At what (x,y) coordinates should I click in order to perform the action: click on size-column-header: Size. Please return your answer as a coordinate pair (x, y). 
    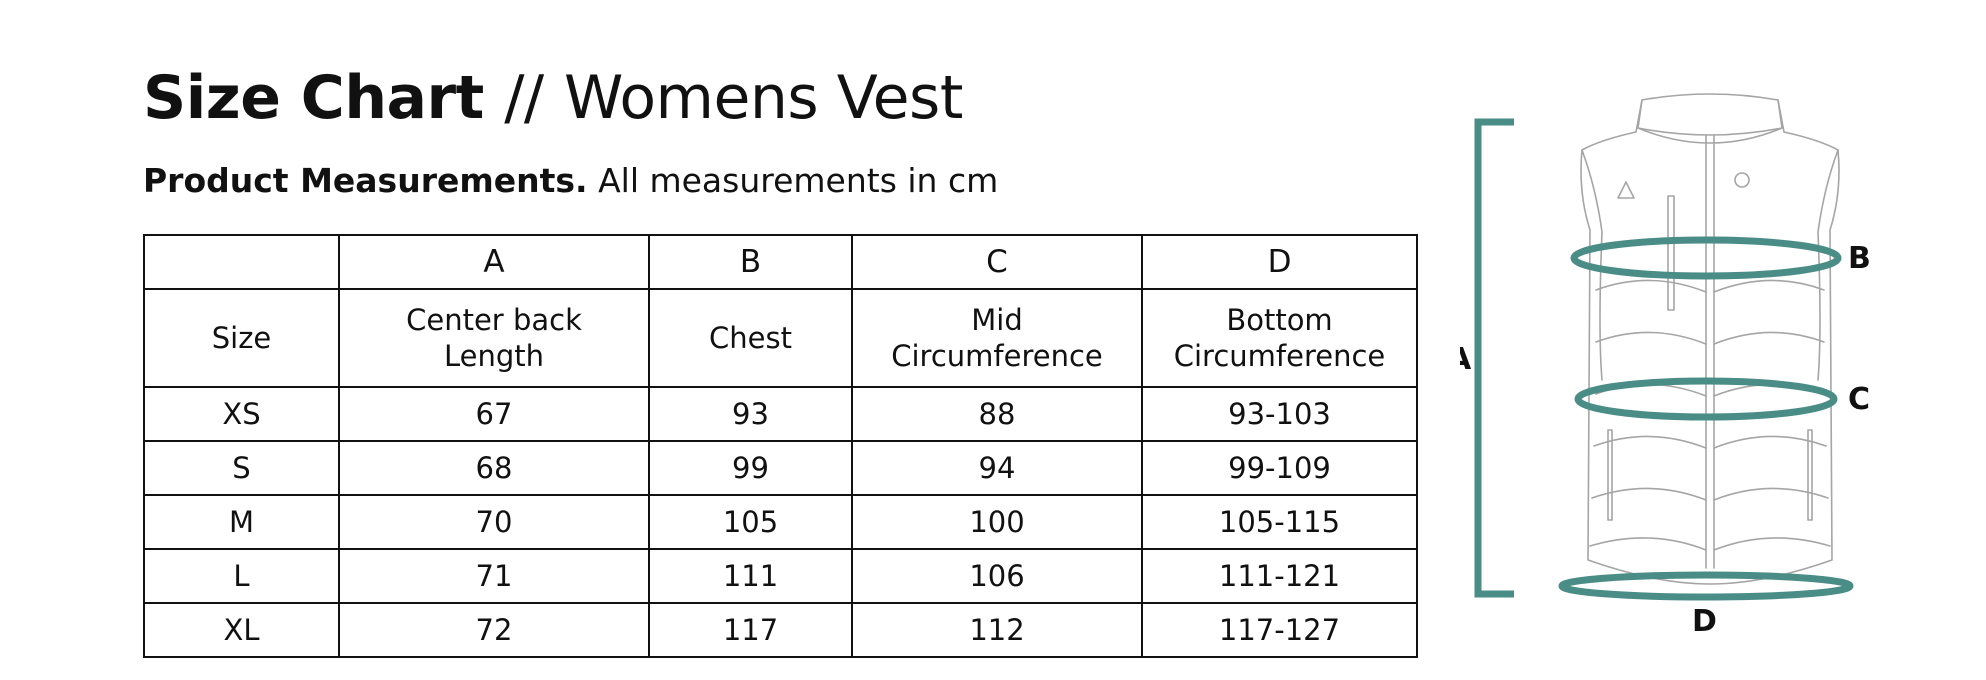
    Looking at the image, I should click on (241, 338).